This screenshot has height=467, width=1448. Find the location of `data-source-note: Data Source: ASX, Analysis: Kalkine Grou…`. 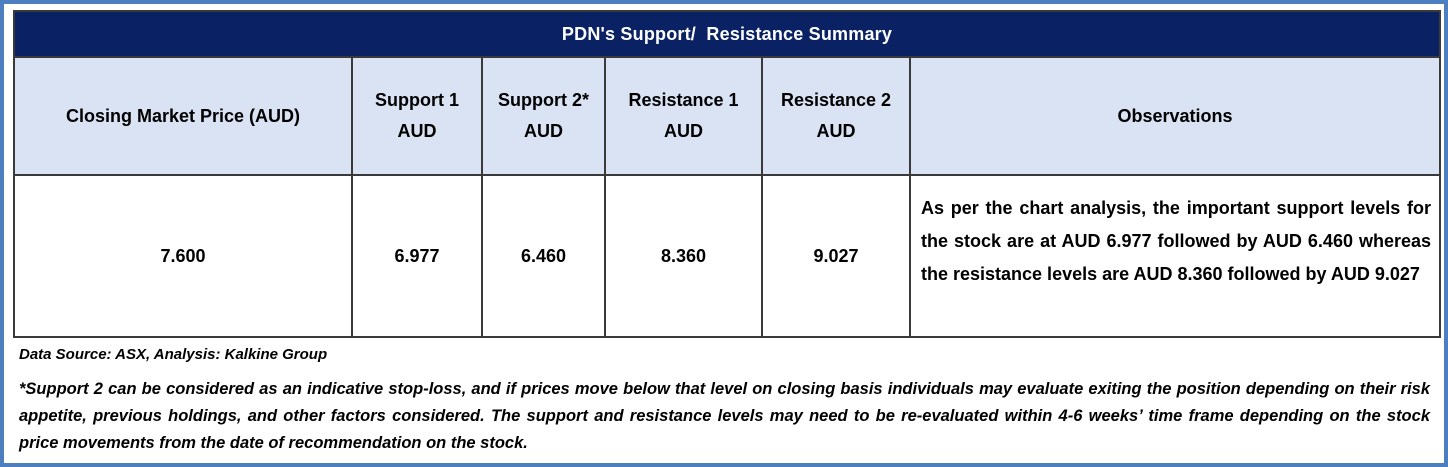

data-source-note: Data Source: ASX, Analysis: Kalkine Grou… is located at coordinates (173, 354).